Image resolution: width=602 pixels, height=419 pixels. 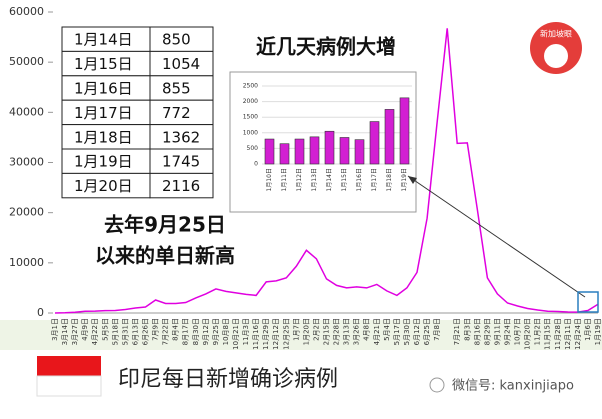 What do you see at coordinates (528, 334) in the screenshot?
I see `x-tick-label: 10月20日` at bounding box center [528, 334].